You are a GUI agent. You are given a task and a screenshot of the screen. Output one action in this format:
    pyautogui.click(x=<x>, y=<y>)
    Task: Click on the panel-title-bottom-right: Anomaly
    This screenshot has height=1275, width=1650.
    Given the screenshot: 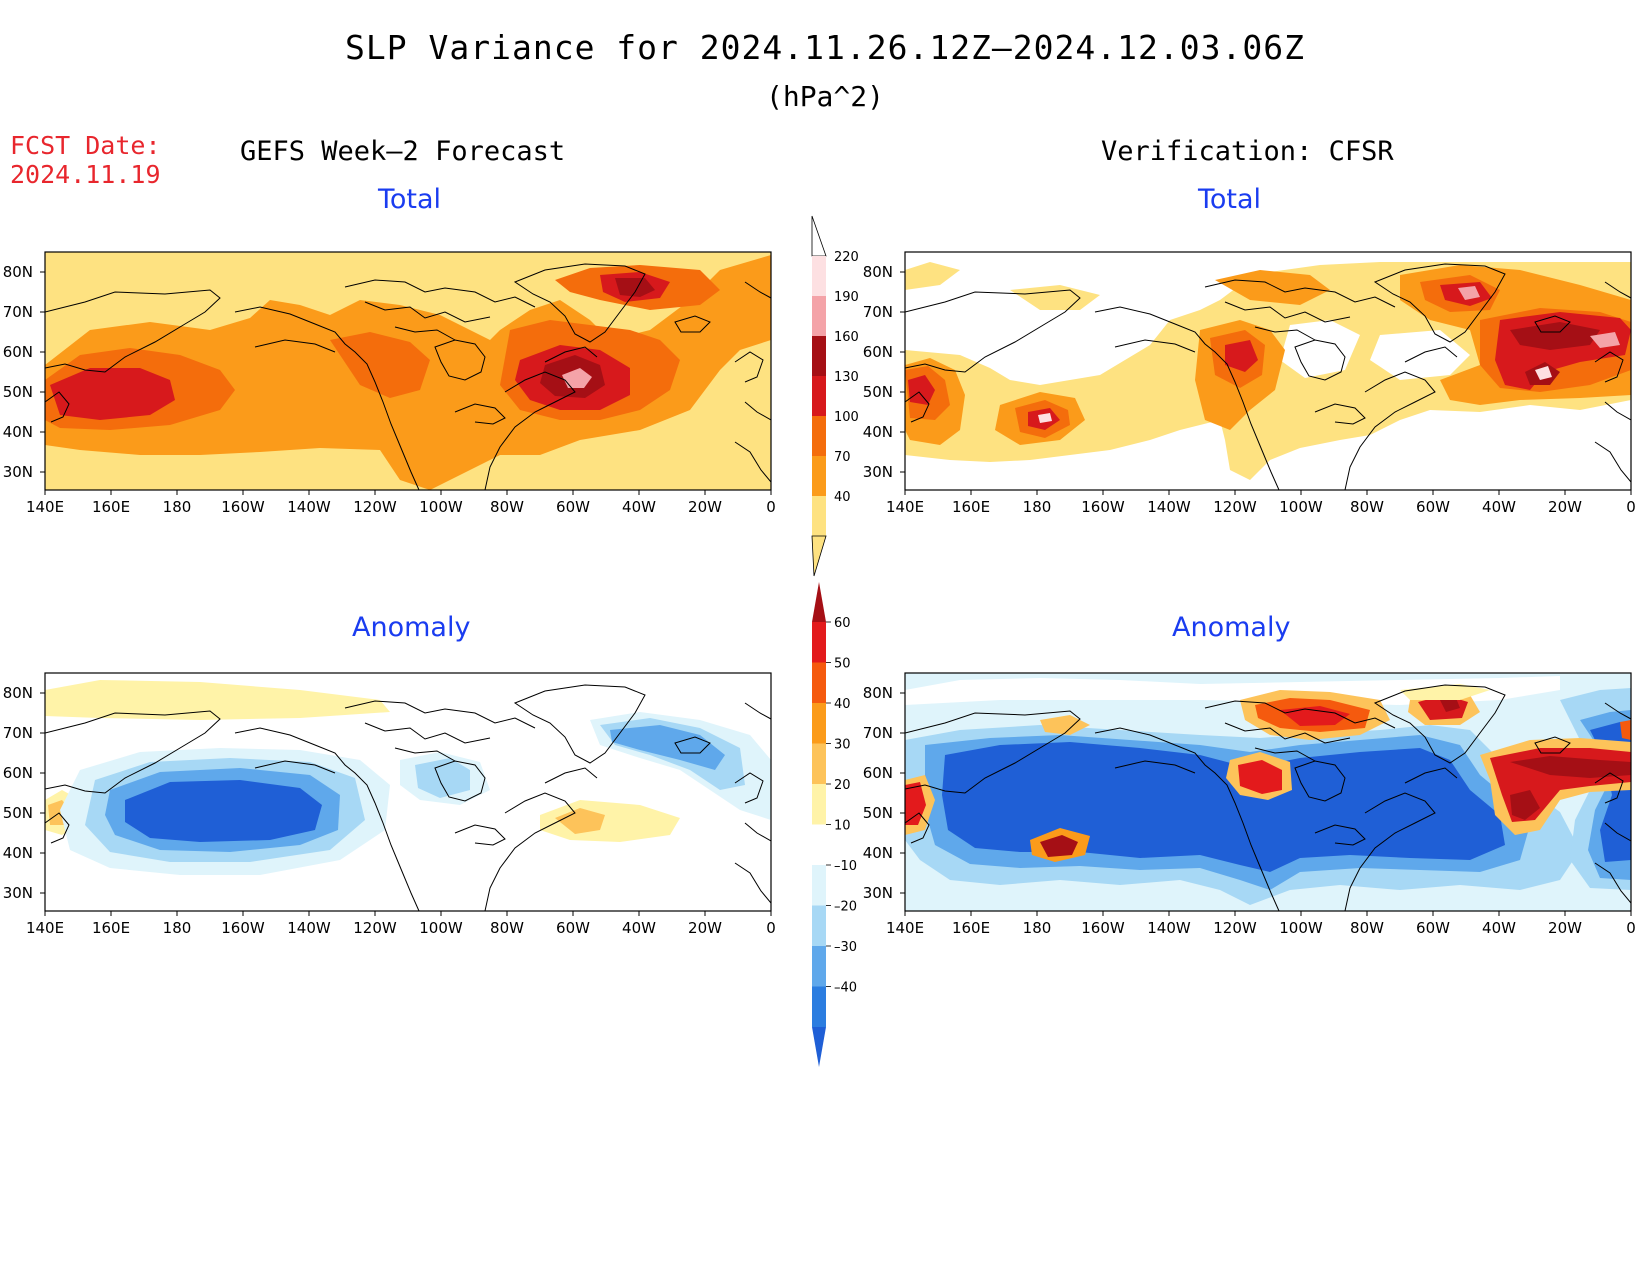 What is the action you would take?
    pyautogui.click(x=1231, y=627)
    